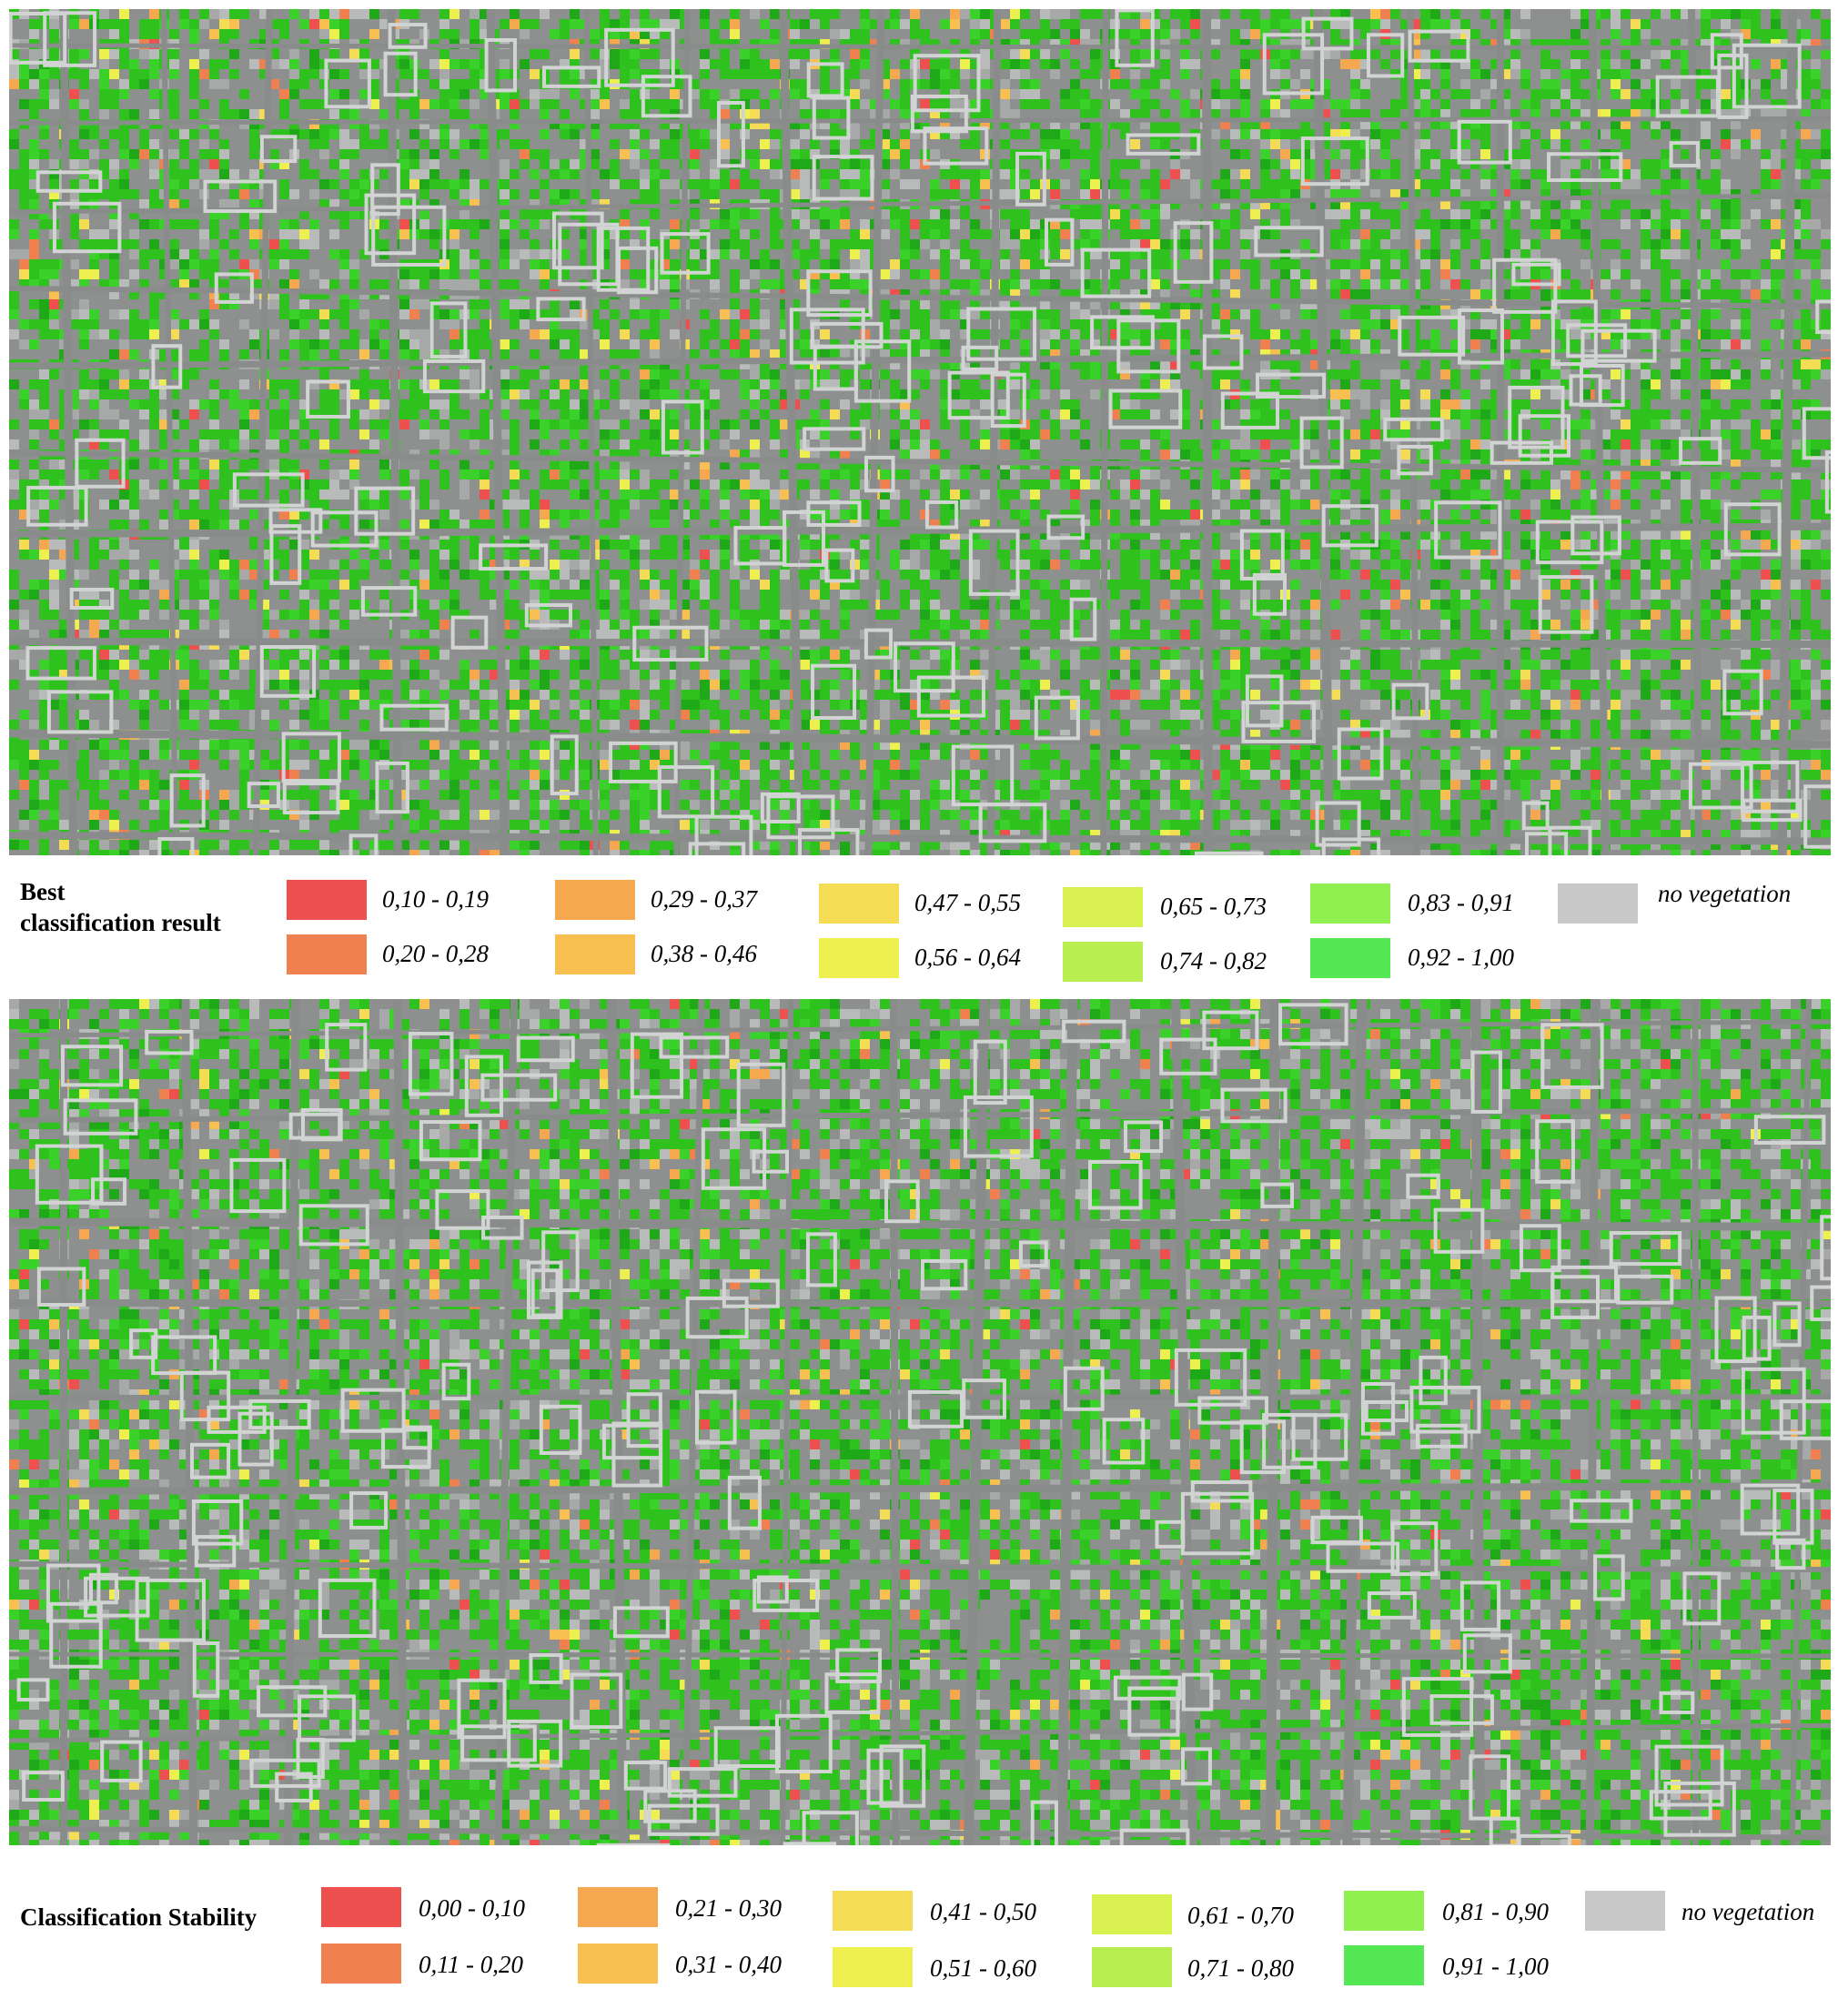 Image resolution: width=1848 pixels, height=1989 pixels. I want to click on legend-label-4: 0,38 - 0,46, so click(704, 954).